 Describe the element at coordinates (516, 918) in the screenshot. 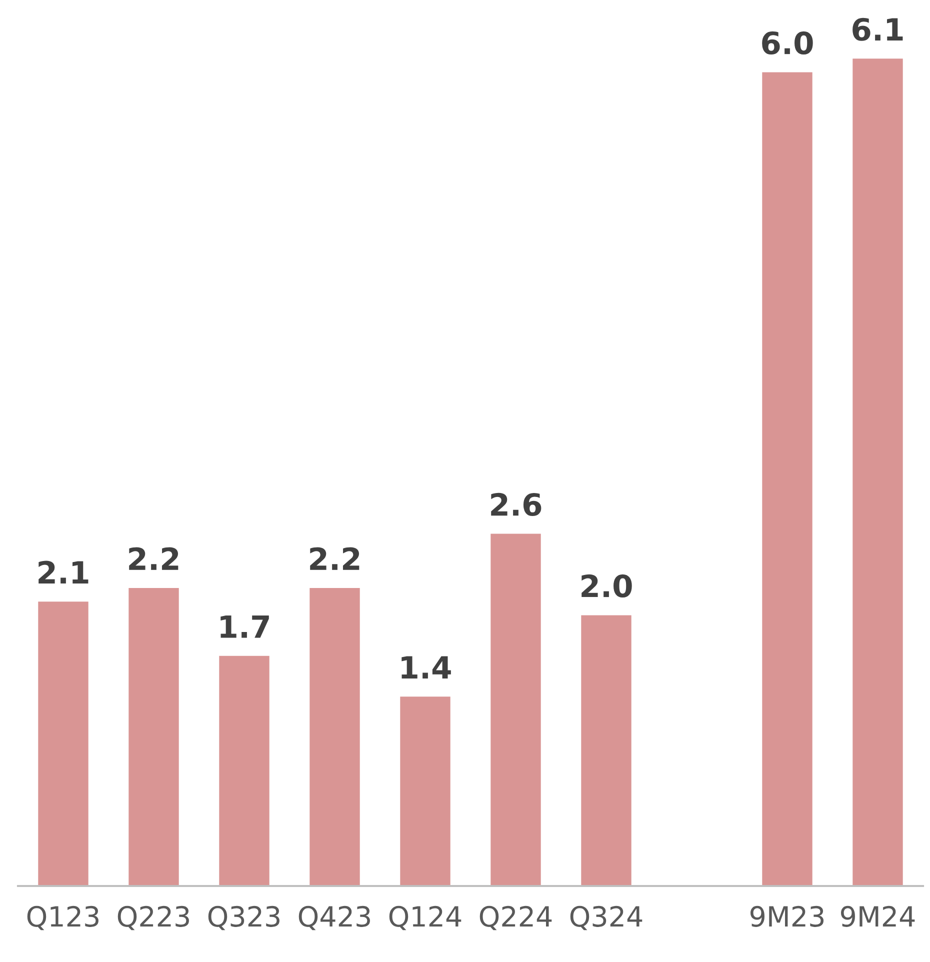

I see `x-tick-label: Q224` at that location.